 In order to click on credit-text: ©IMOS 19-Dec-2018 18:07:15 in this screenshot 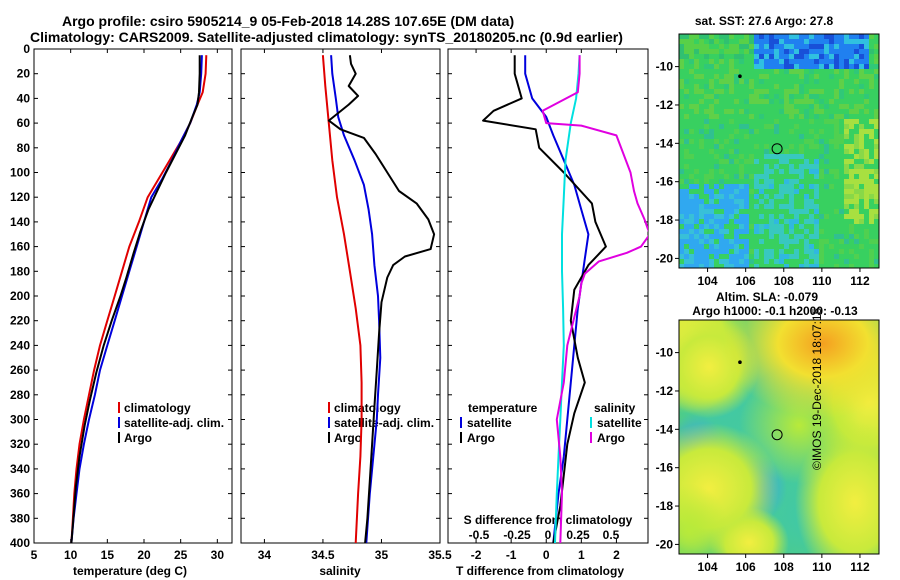, I will do `click(817, 388)`.